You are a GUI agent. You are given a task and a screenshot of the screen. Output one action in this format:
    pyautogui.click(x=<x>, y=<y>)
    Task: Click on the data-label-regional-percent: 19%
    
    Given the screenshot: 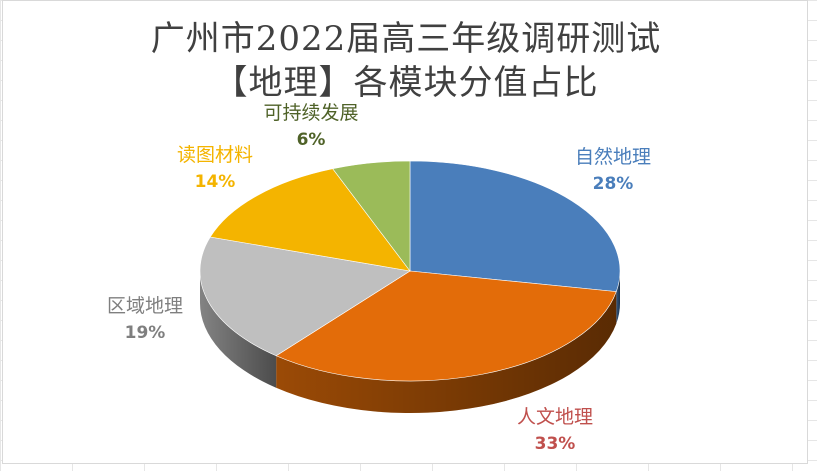 What is the action you would take?
    pyautogui.click(x=145, y=333)
    